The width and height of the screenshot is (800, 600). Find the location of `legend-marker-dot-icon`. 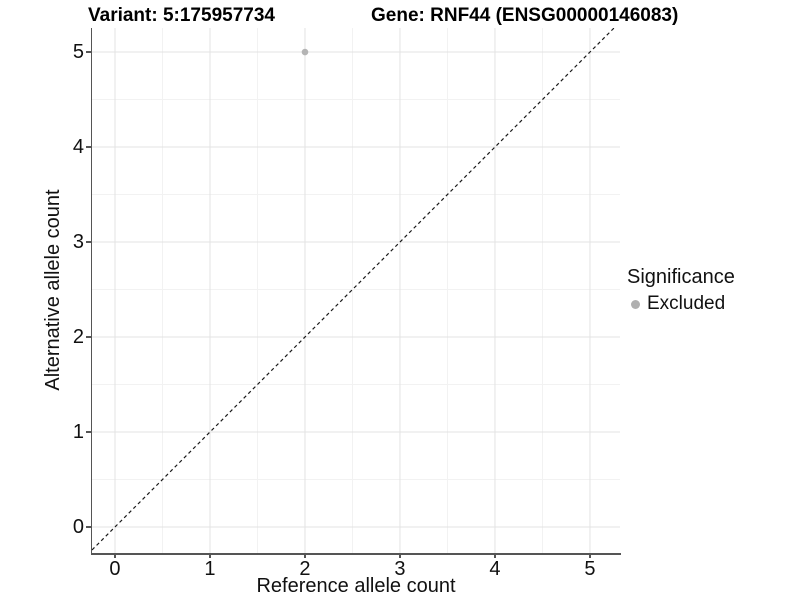

legend-marker-dot-icon is located at coordinates (635, 304).